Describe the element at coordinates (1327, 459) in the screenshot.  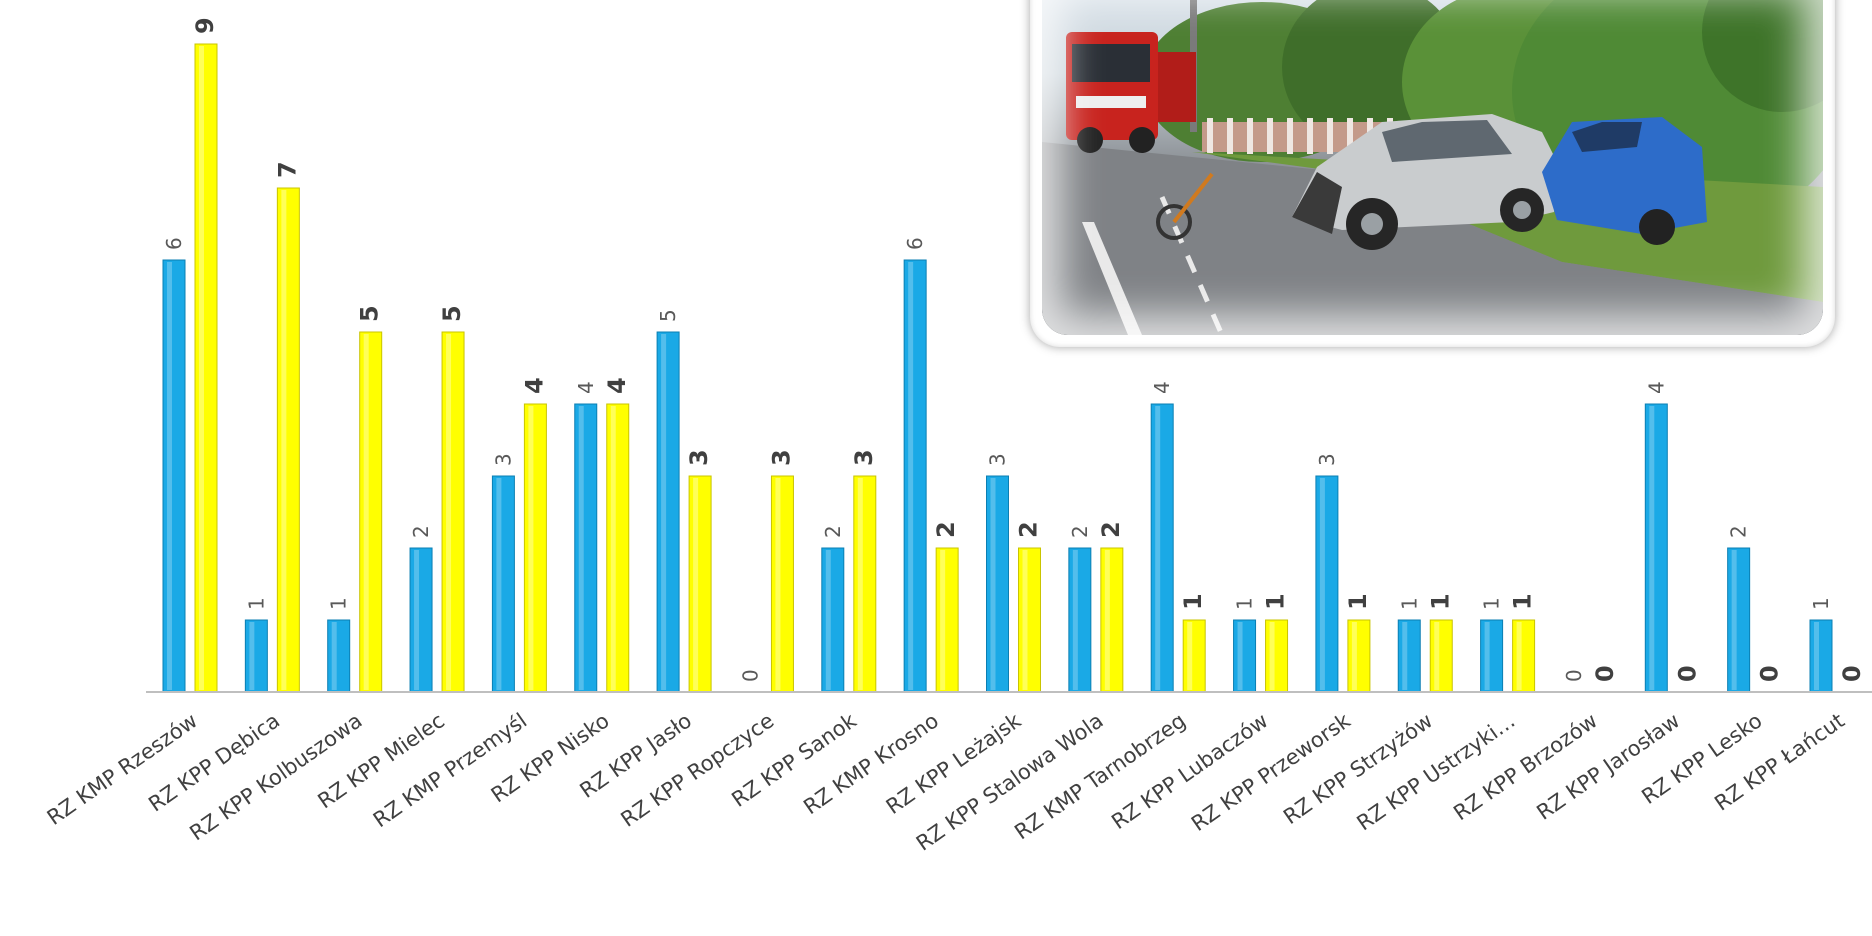
I see `value-label-blue-14: 3` at that location.